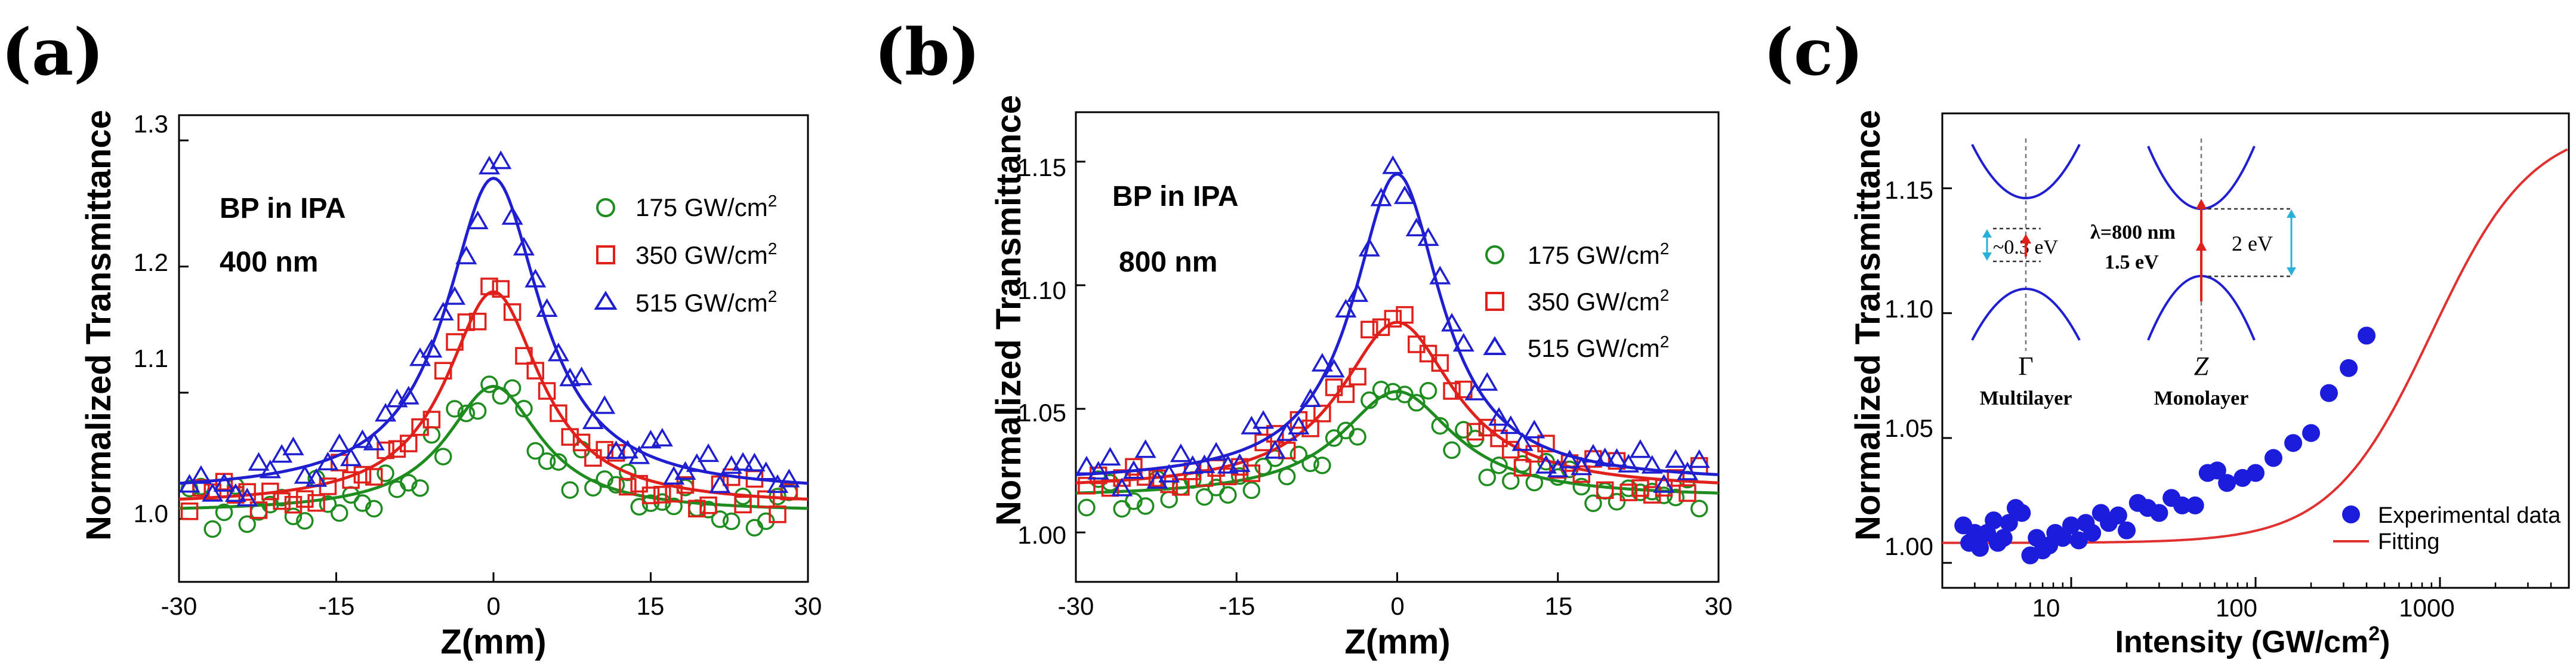 This screenshot has width=2576, height=669. What do you see at coordinates (2201, 204) in the screenshot?
I see `transition-arrowhead` at bounding box center [2201, 204].